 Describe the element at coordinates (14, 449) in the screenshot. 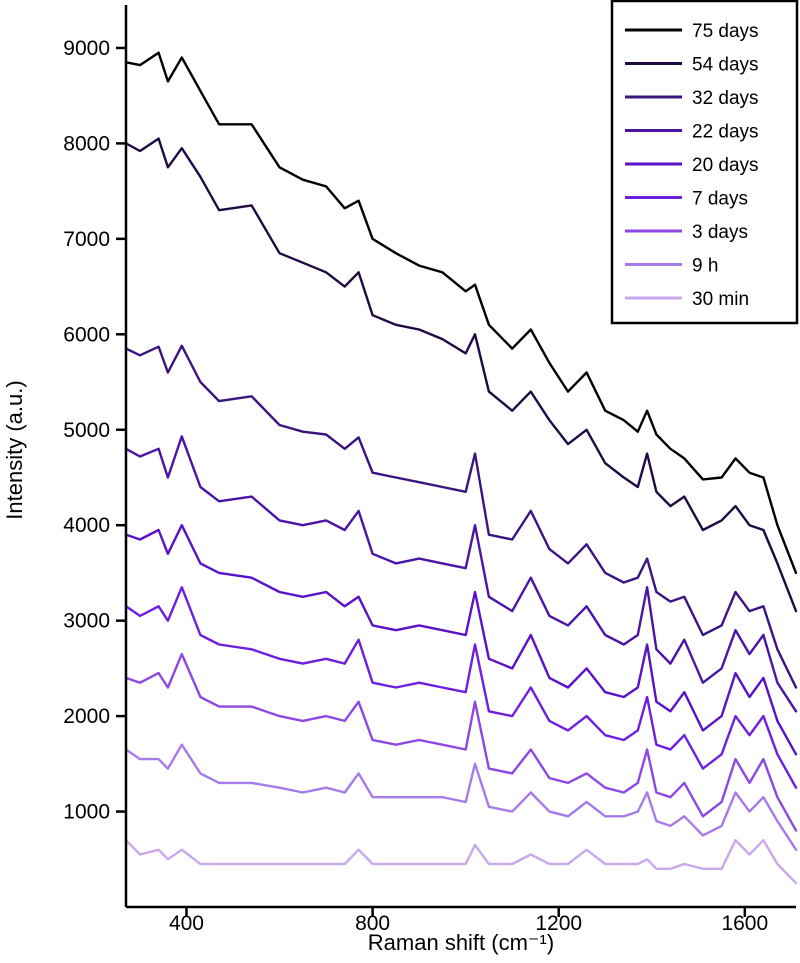

I see `y-axis-title: Intensity (a.u.)` at that location.